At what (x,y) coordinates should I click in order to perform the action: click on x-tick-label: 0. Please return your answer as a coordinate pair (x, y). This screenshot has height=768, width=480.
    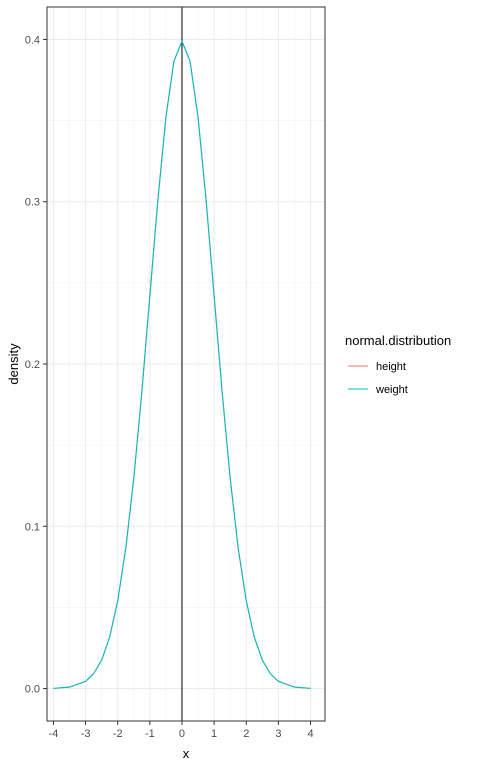
    Looking at the image, I should click on (182, 734).